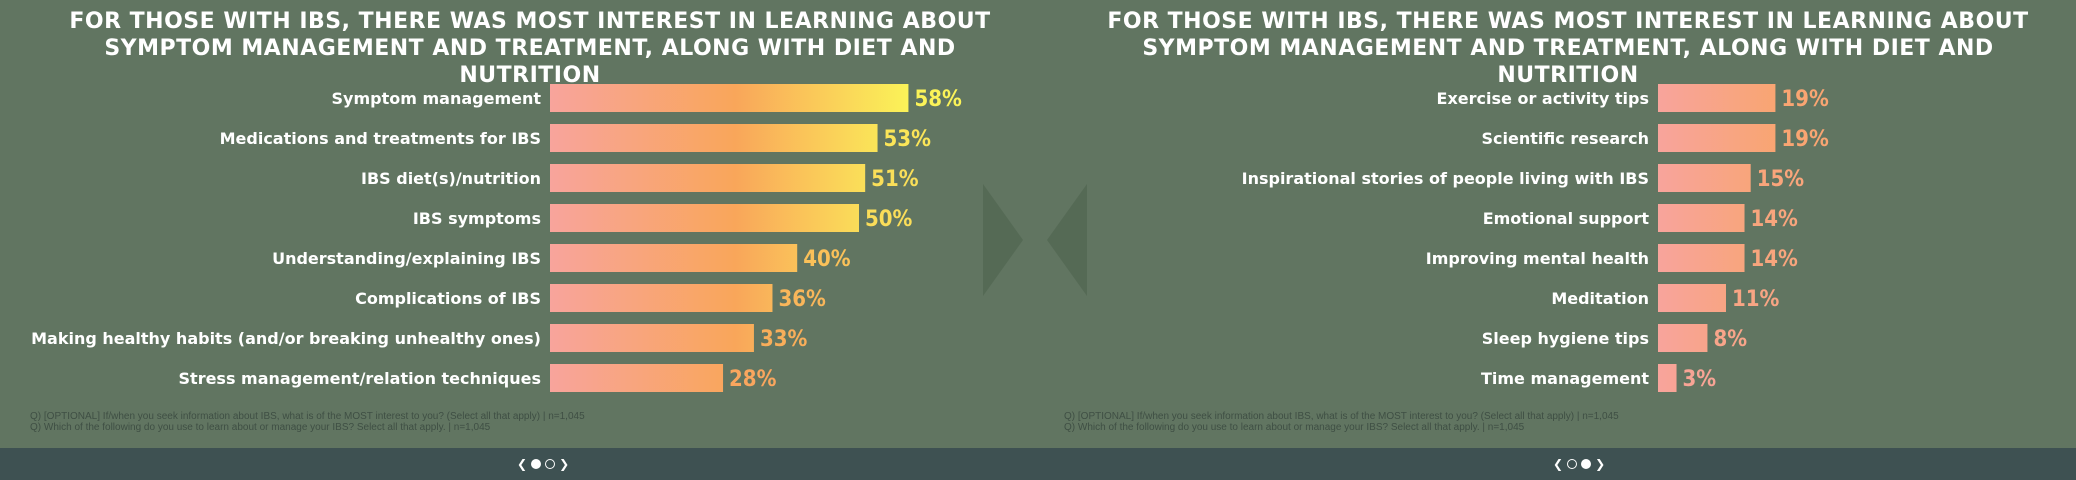 This screenshot has width=2076, height=480. I want to click on category-label: Stress management/relation techniques, so click(360, 378).